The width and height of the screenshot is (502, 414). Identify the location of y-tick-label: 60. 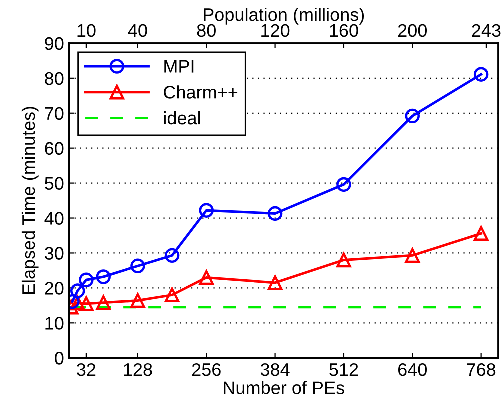
(54, 149).